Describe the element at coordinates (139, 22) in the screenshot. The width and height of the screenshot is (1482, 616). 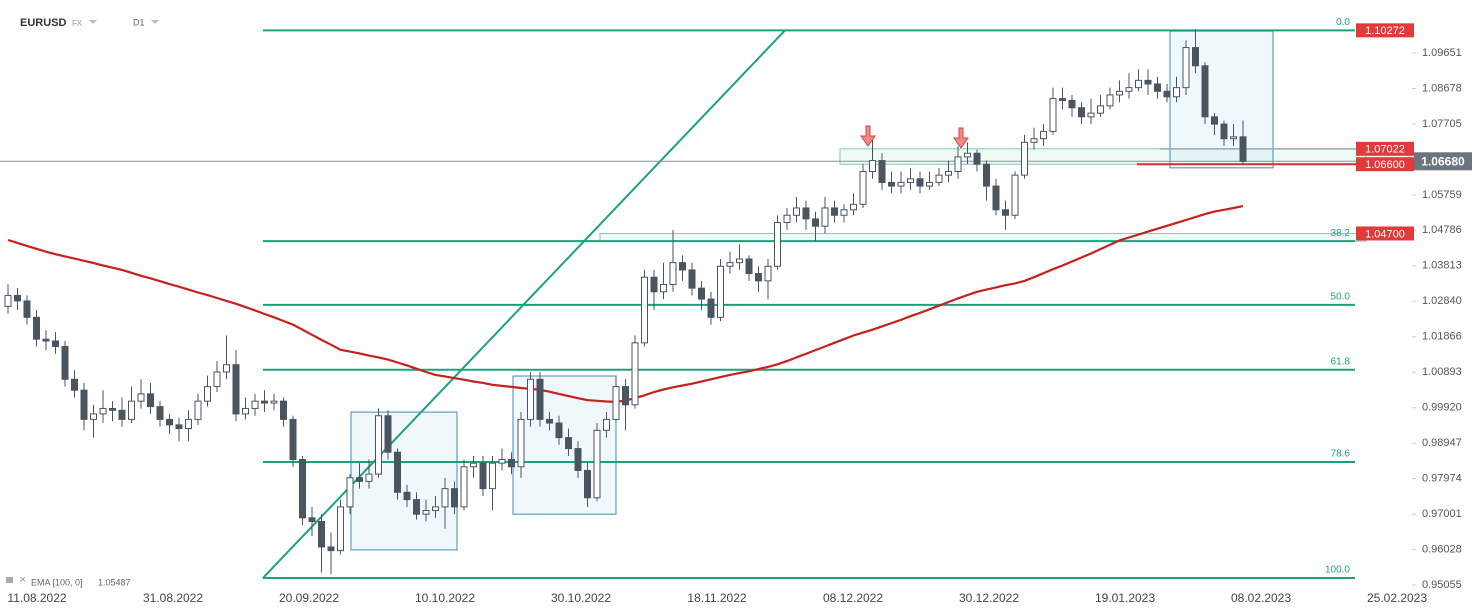
I see `timeframe: D1` at that location.